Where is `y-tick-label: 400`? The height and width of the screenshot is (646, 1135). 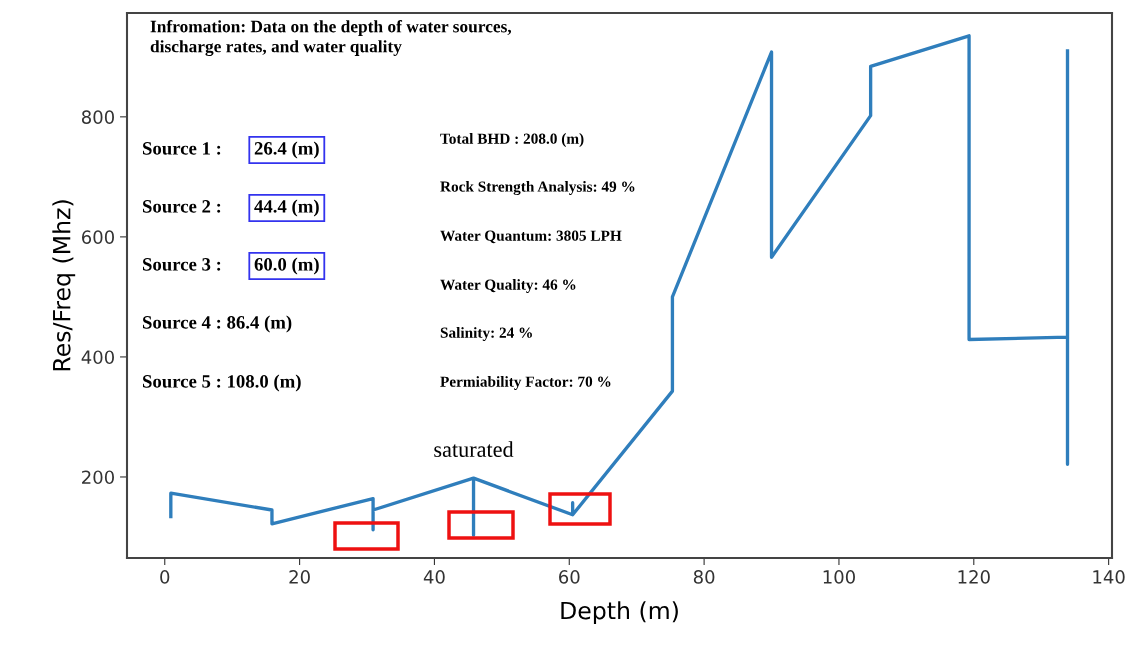
y-tick-label: 400 is located at coordinates (97, 357).